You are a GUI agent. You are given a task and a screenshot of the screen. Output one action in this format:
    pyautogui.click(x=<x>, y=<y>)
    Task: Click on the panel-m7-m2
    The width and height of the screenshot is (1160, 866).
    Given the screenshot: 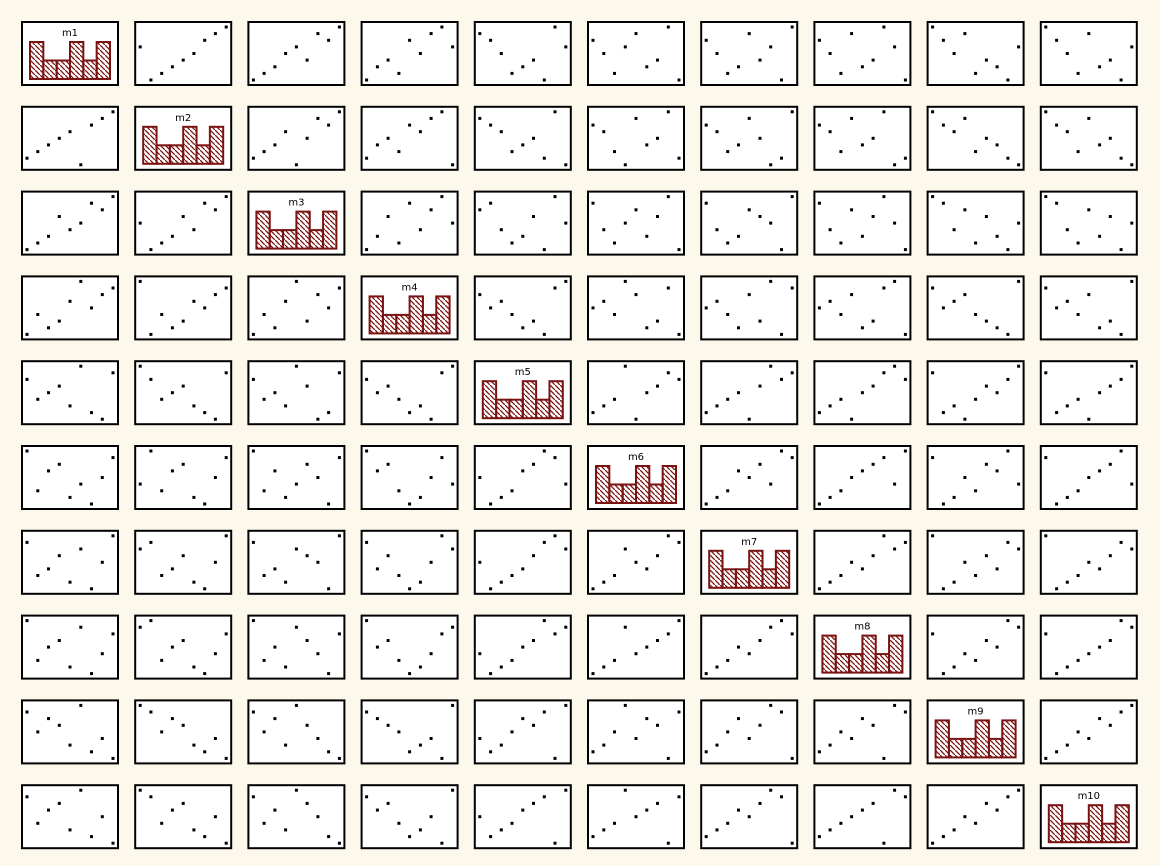 What is the action you would take?
    pyautogui.click(x=183, y=562)
    